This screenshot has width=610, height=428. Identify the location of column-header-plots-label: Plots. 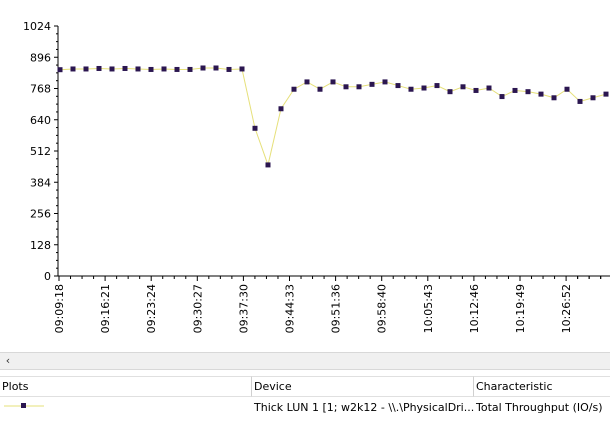
(15, 386).